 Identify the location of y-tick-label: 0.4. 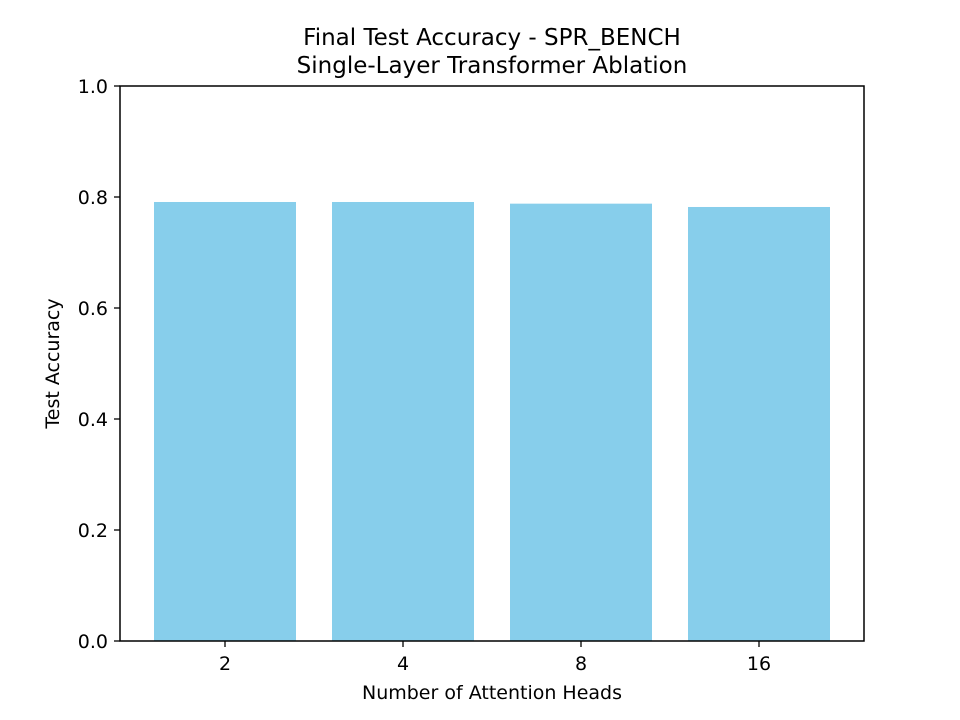
(93, 420).